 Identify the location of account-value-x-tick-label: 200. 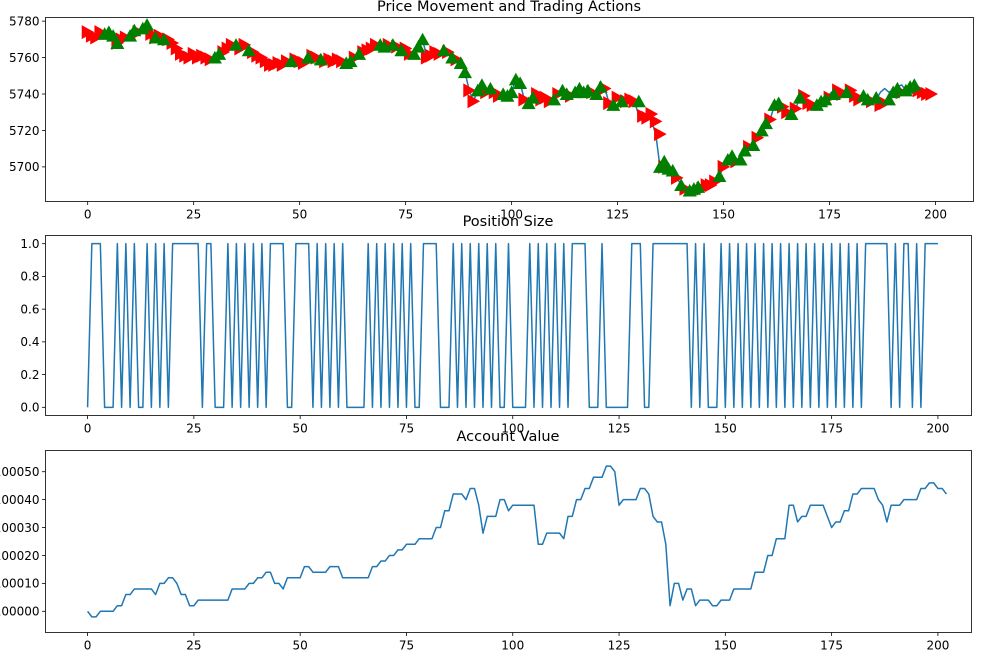
(937, 646).